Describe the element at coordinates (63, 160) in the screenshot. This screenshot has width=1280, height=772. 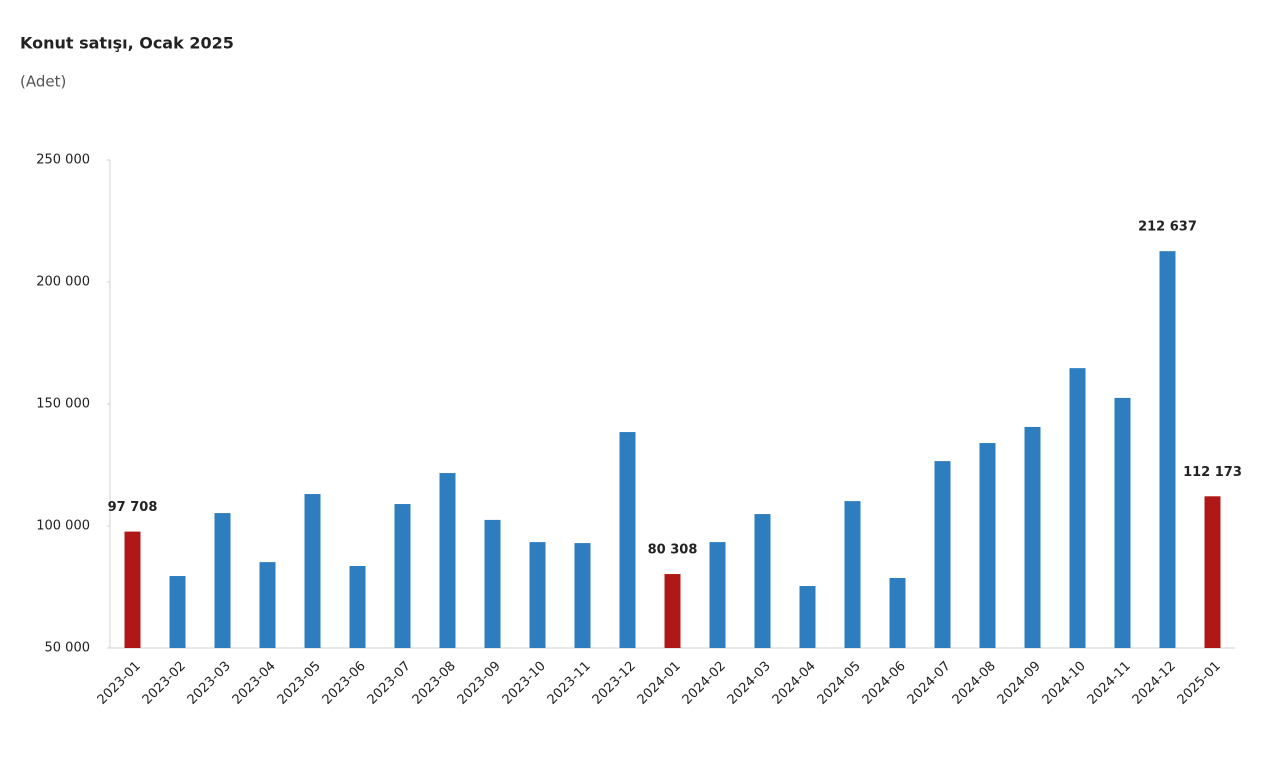
I see `y-tick-label: 250 000` at that location.